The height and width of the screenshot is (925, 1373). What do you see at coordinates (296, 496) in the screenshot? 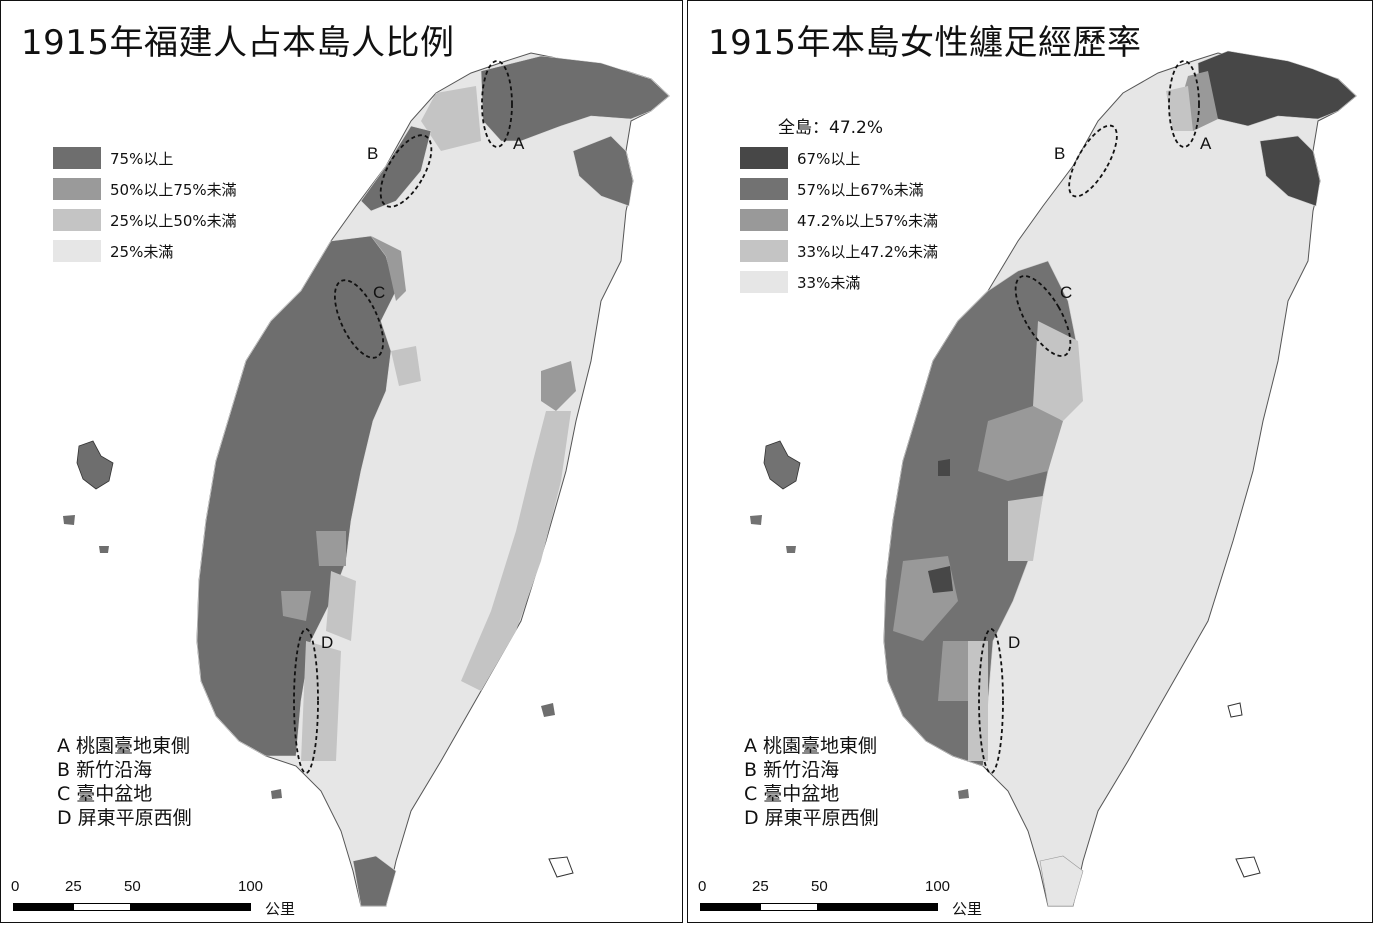
I see `western-plain-region` at bounding box center [296, 496].